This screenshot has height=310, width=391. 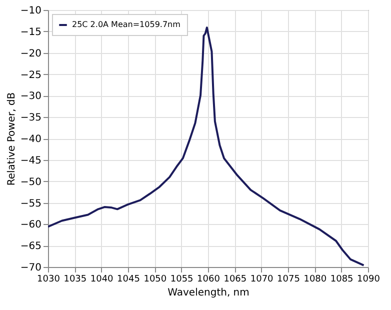 What do you see at coordinates (102, 279) in the screenshot?
I see `x-tick-label: 1040` at bounding box center [102, 279].